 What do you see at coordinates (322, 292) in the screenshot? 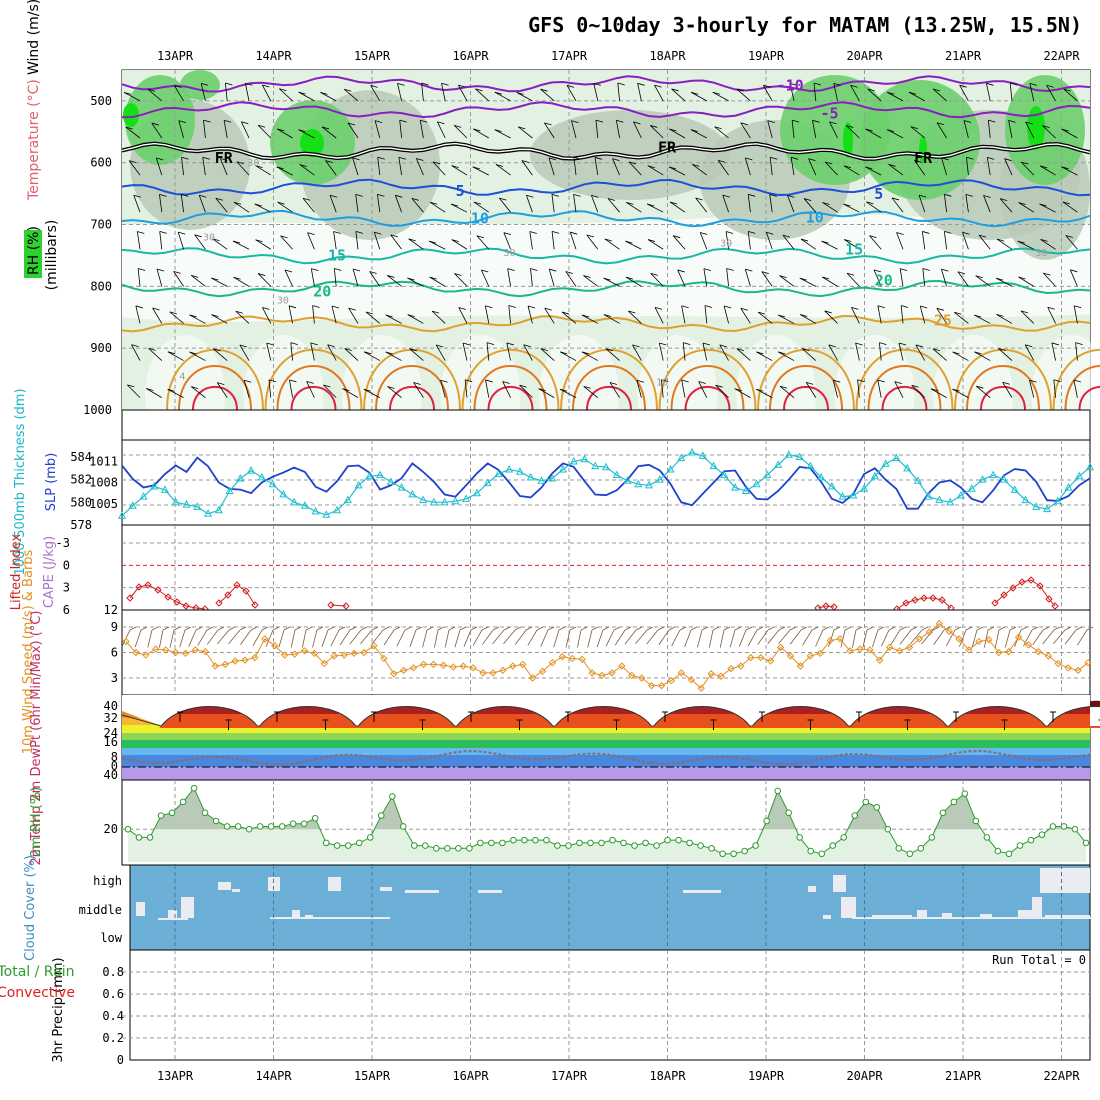
I see `contour-label: 20` at bounding box center [322, 292].